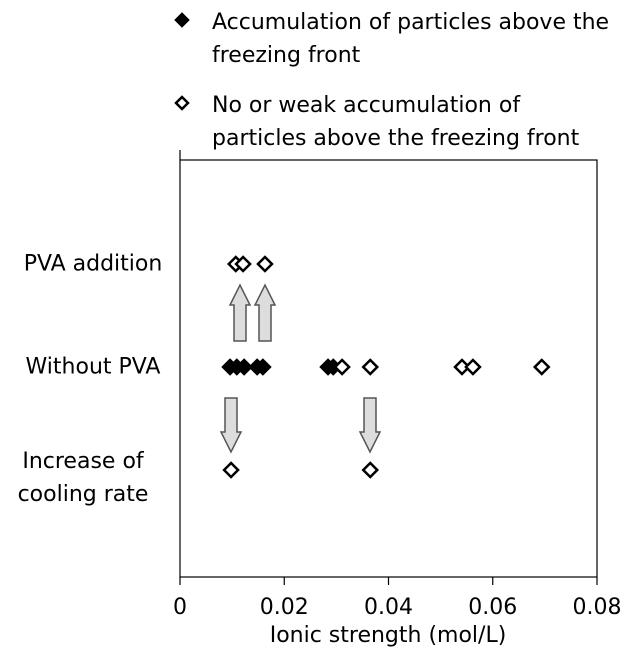 The width and height of the screenshot is (624, 659). What do you see at coordinates (93, 264) in the screenshot?
I see `category-label: PVA addition` at bounding box center [93, 264].